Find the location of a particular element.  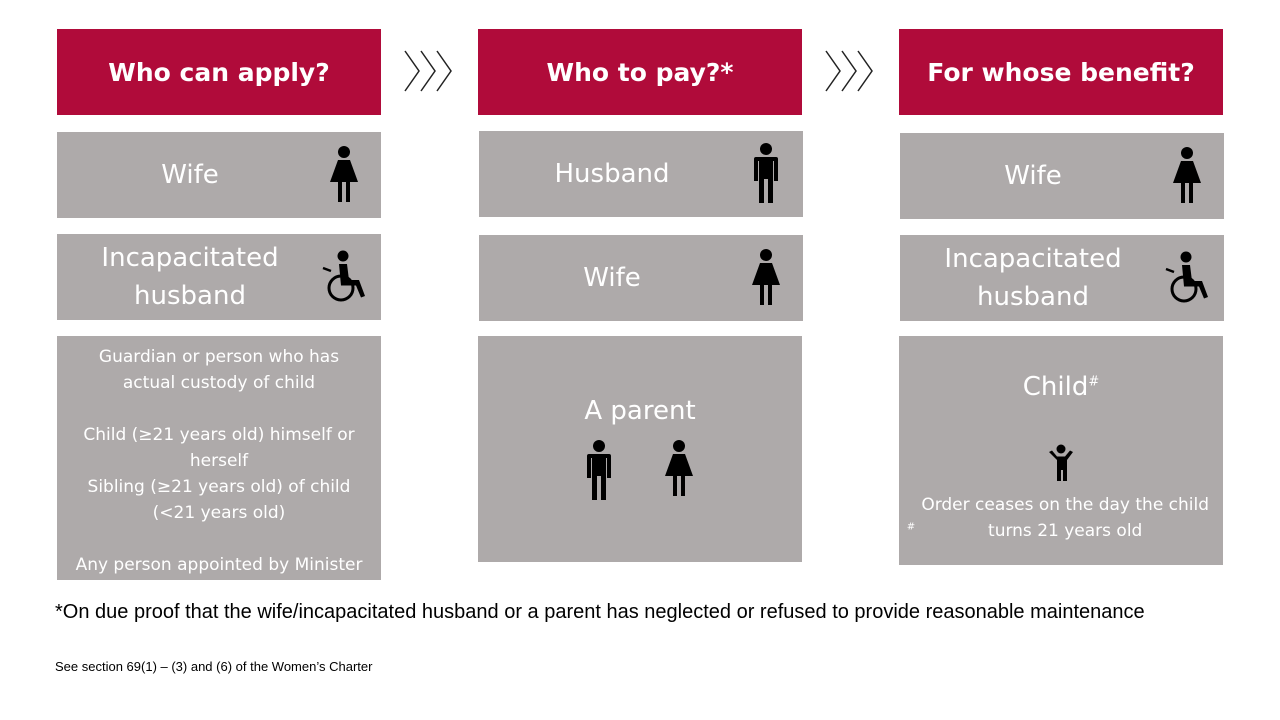

child-label: Child# is located at coordinates (1061, 387).